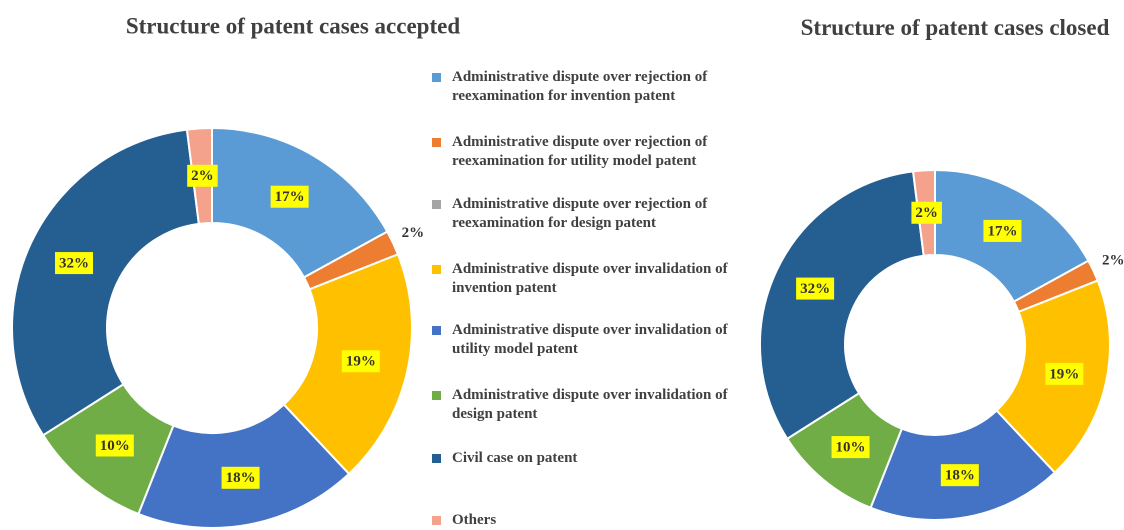  I want to click on chart-title-box: Structure of patent cases closed, so click(955, 27).